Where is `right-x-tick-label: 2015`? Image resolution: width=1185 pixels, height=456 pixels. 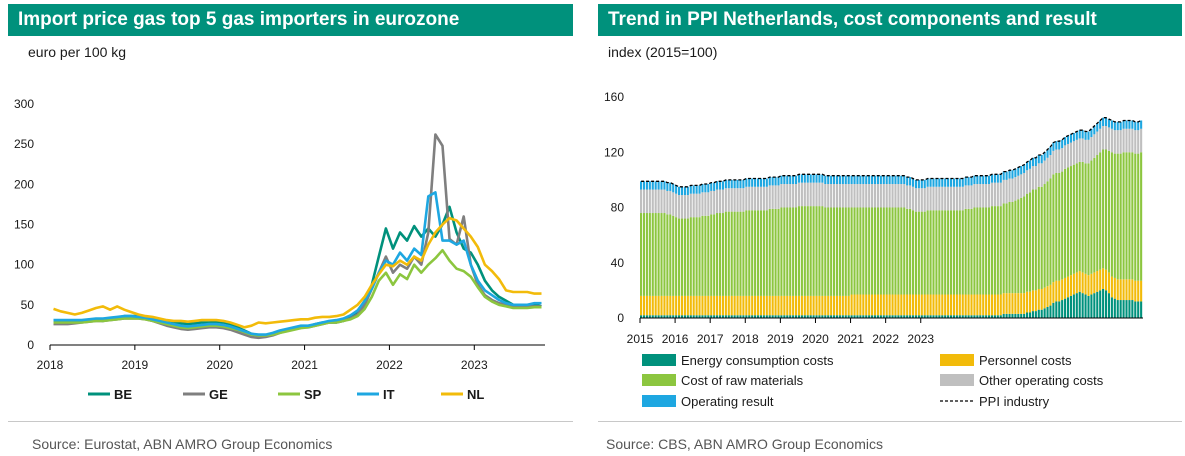
right-x-tick-label: 2015 is located at coordinates (640, 339).